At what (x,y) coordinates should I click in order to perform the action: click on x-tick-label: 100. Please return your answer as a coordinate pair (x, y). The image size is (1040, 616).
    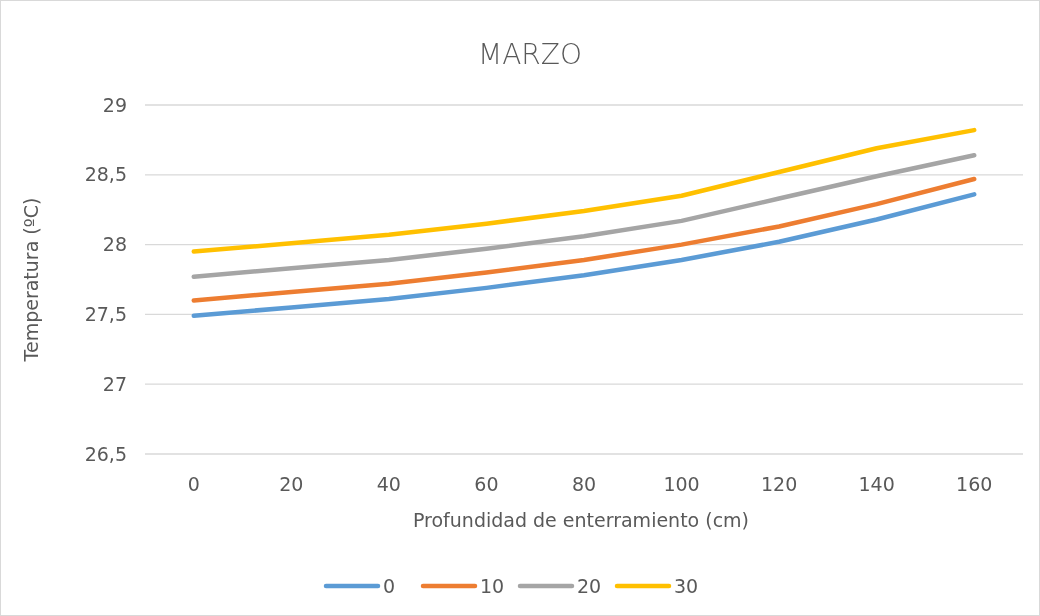
    Looking at the image, I should click on (681, 484).